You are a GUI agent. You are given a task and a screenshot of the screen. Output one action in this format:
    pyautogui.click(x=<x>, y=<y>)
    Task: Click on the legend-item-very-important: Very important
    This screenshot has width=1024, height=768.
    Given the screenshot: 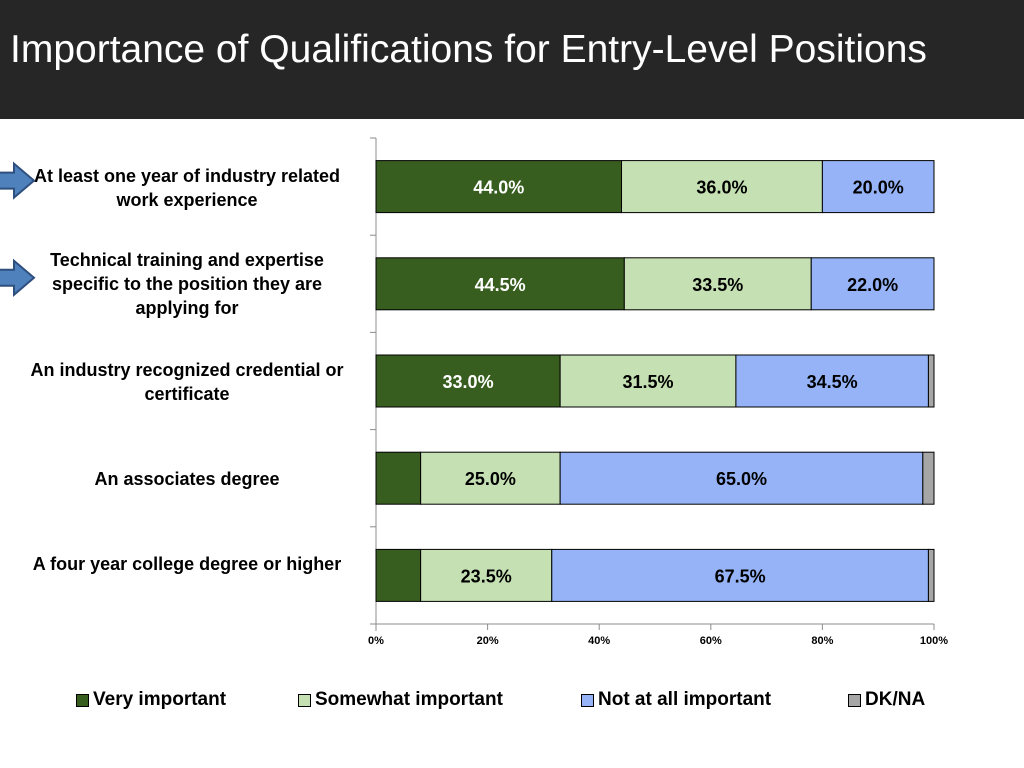 What is the action you would take?
    pyautogui.click(x=151, y=700)
    